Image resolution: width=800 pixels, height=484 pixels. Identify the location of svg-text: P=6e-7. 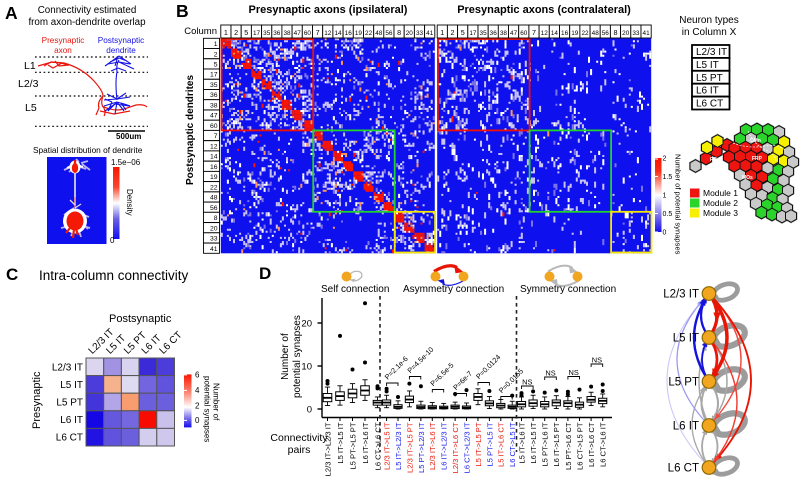
(462, 380).